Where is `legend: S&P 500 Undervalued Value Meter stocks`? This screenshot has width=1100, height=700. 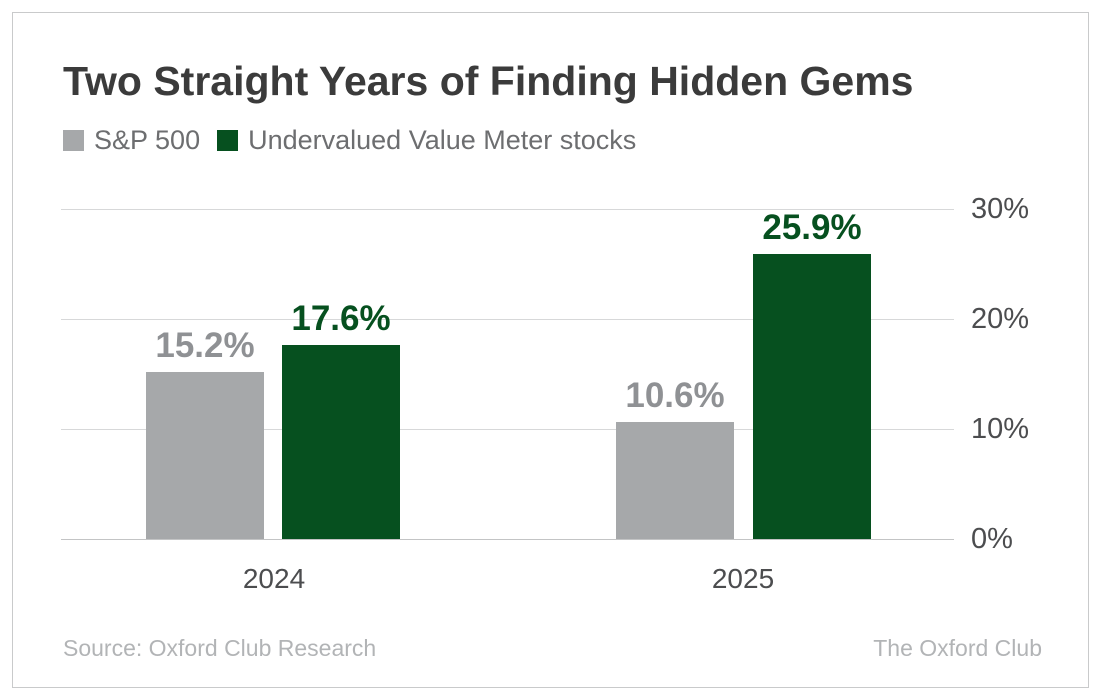 legend: S&P 500 Undervalued Value Meter stocks is located at coordinates (349, 140).